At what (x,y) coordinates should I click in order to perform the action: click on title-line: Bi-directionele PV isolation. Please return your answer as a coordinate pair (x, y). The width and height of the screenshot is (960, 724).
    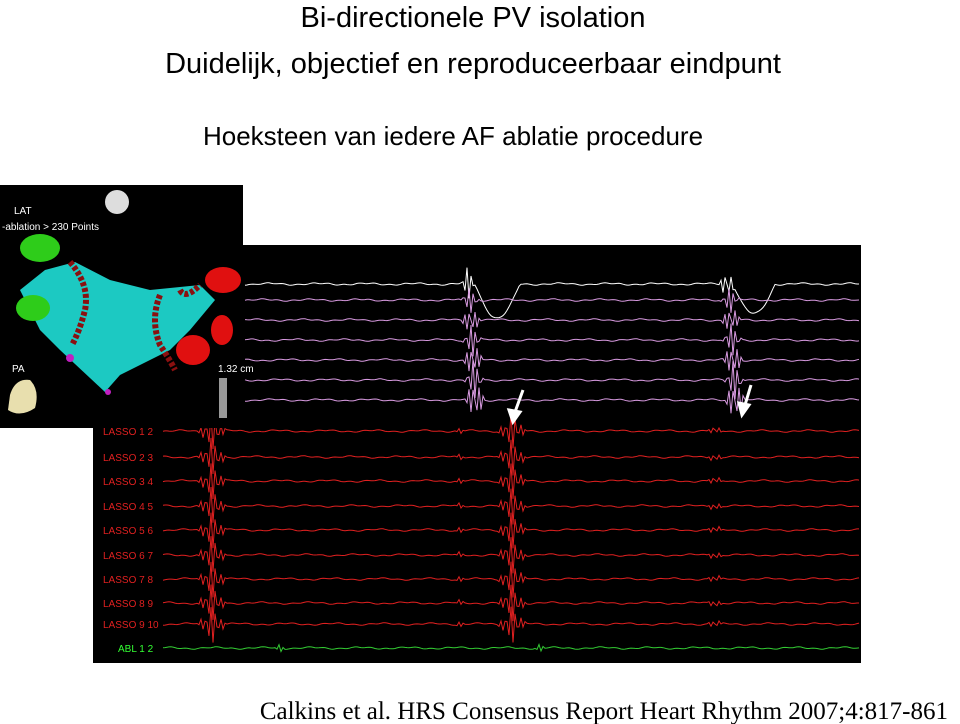
    Looking at the image, I should click on (473, 18).